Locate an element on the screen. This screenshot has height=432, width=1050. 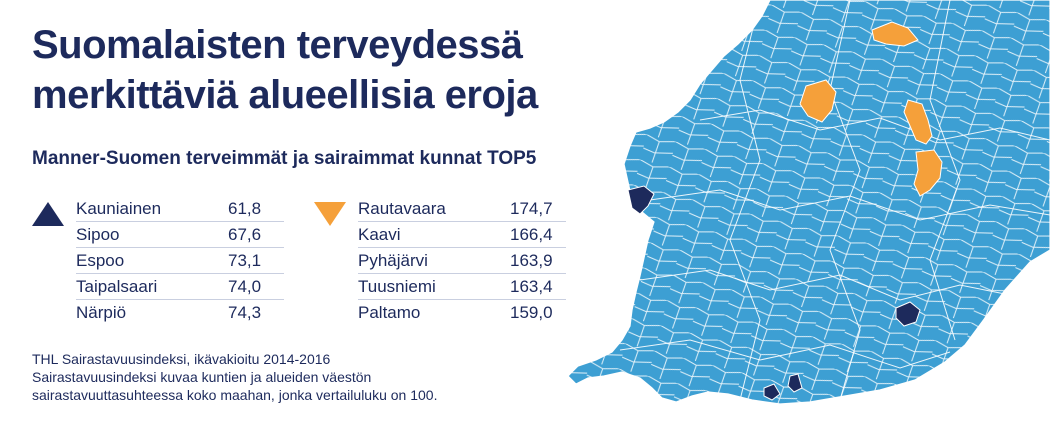
table-row: Pyhäjärvi 163,9 is located at coordinates (462, 261).